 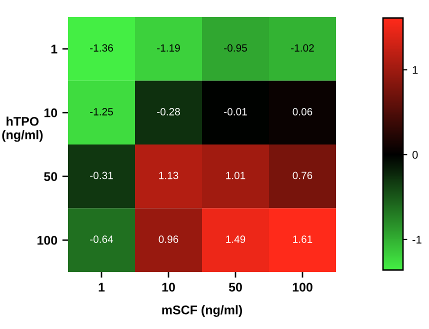 I want to click on data-label: -0.01, so click(x=235, y=112).